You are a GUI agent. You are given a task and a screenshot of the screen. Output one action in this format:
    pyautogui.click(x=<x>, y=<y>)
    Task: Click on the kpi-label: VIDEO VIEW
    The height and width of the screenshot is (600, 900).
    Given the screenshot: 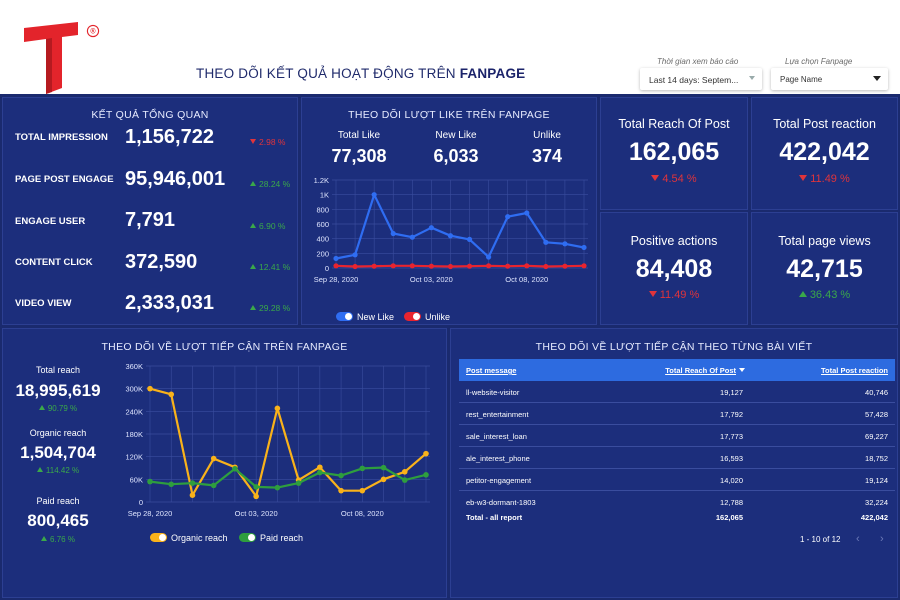 What is the action you would take?
    pyautogui.click(x=43, y=303)
    